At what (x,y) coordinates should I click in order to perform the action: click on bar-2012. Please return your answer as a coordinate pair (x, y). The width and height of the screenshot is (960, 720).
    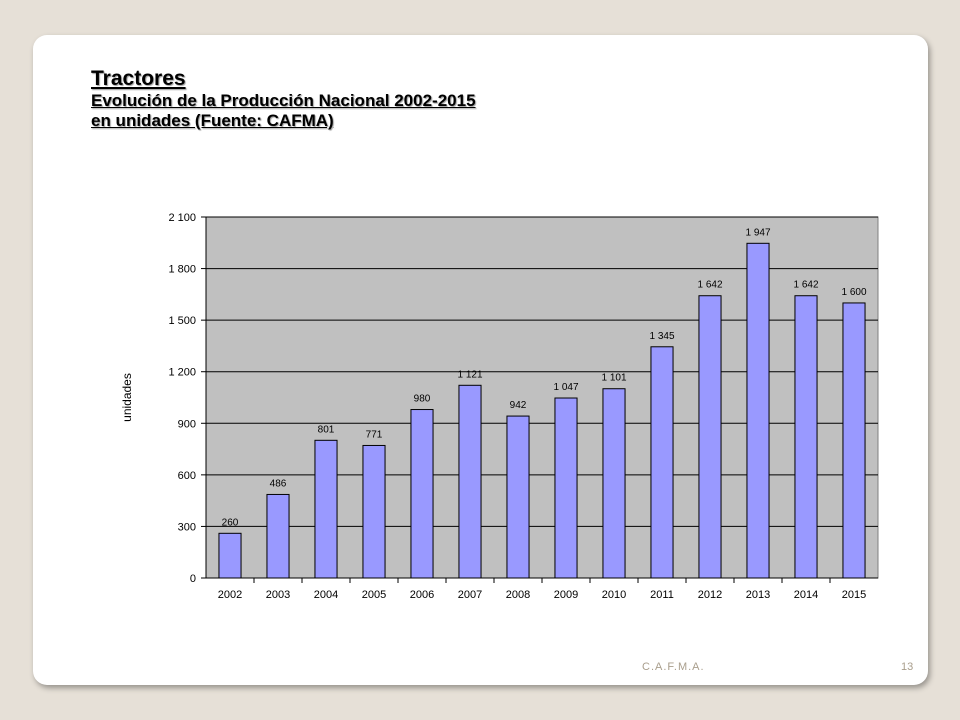
    Looking at the image, I should click on (710, 437).